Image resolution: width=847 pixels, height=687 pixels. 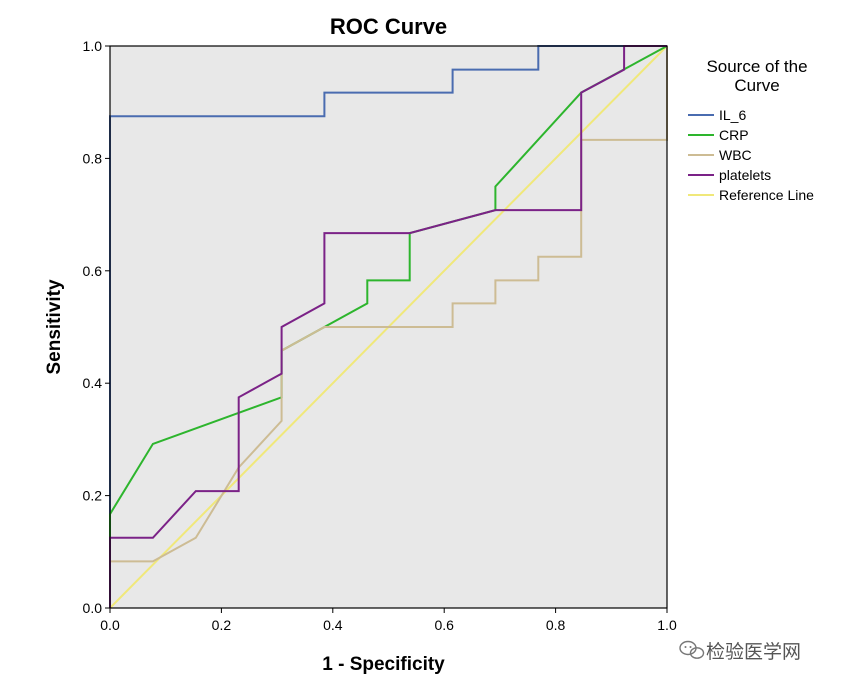 I want to click on x-tick-label: 0.8, so click(x=556, y=625).